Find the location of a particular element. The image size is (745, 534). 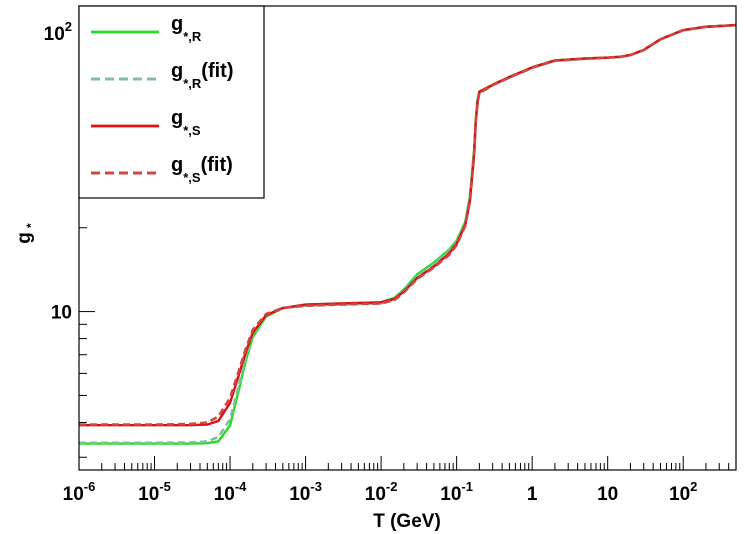

x-tick-label-exponent: -4 is located at coordinates (241, 486).